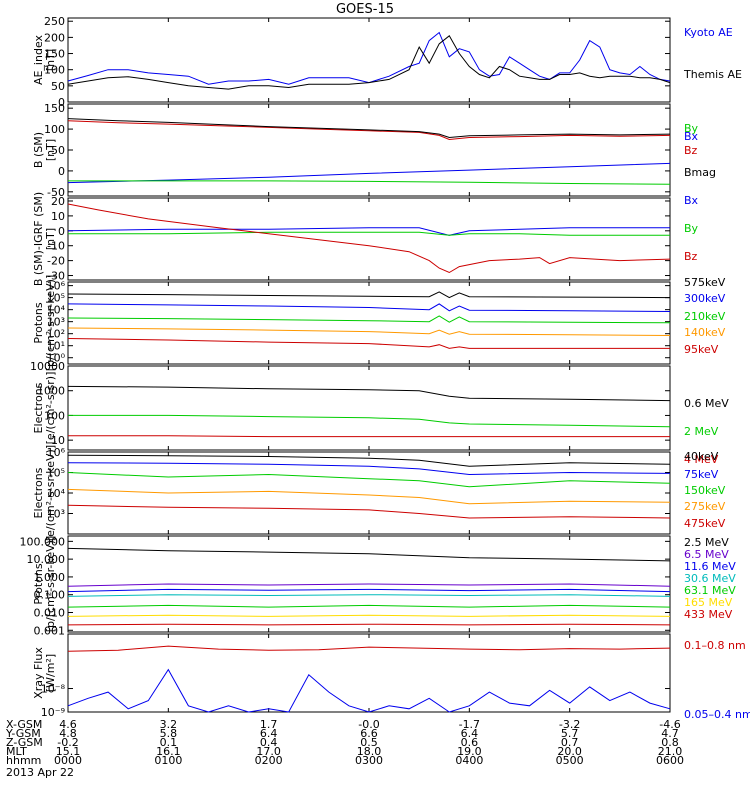  What do you see at coordinates (56, 358) in the screenshot?
I see `y-tick-label: 10⁰` at bounding box center [56, 358].